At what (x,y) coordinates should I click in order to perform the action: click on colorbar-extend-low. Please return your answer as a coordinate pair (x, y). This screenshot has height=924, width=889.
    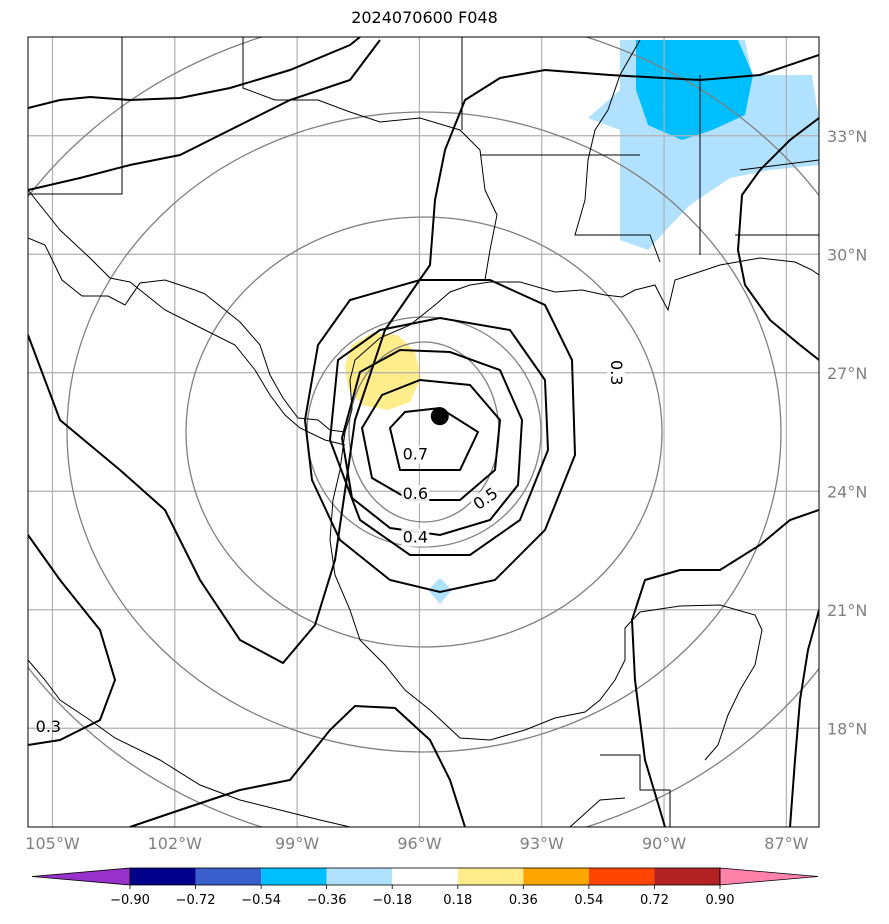
    Looking at the image, I should click on (81, 876).